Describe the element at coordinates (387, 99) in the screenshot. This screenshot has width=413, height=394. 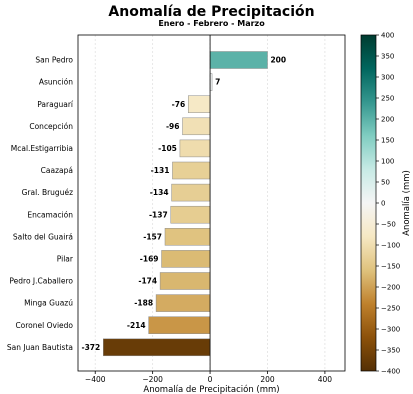
I see `colorbar-tick-label: 250` at that location.